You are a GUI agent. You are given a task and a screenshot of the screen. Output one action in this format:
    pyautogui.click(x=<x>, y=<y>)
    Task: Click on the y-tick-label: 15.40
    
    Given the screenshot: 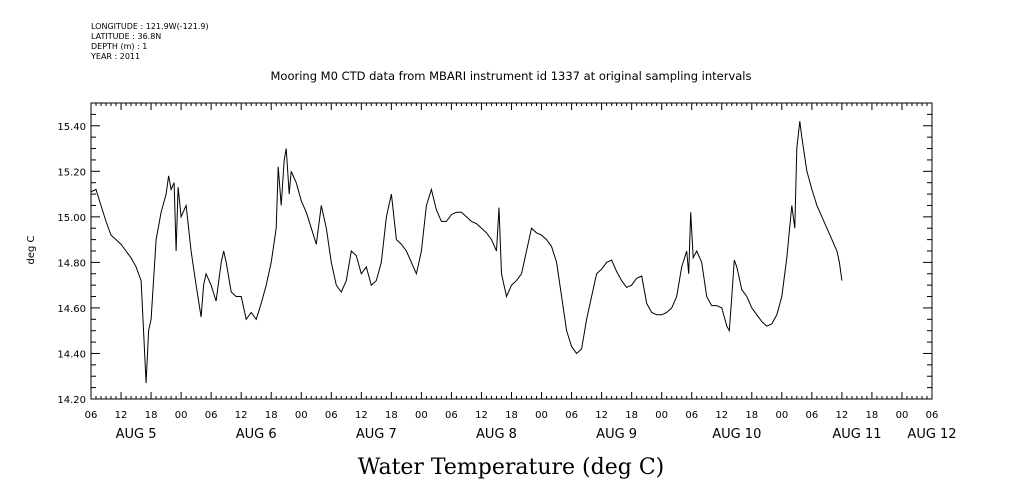 What is the action you would take?
    pyautogui.click(x=71, y=127)
    